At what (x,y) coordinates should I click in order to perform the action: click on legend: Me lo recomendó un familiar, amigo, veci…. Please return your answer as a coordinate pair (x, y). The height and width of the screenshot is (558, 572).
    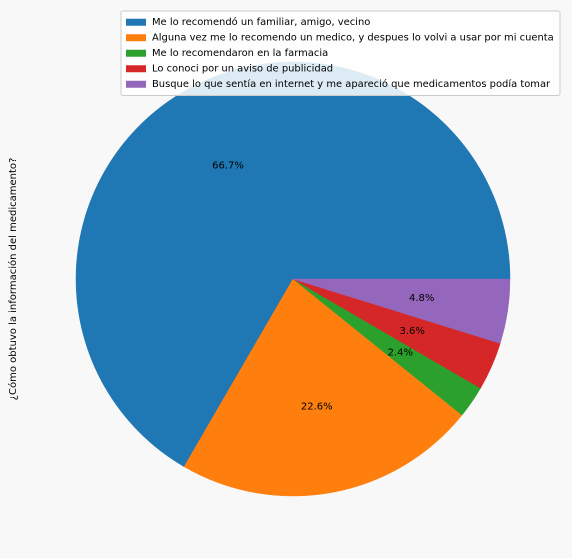
    Looking at the image, I should click on (340, 53).